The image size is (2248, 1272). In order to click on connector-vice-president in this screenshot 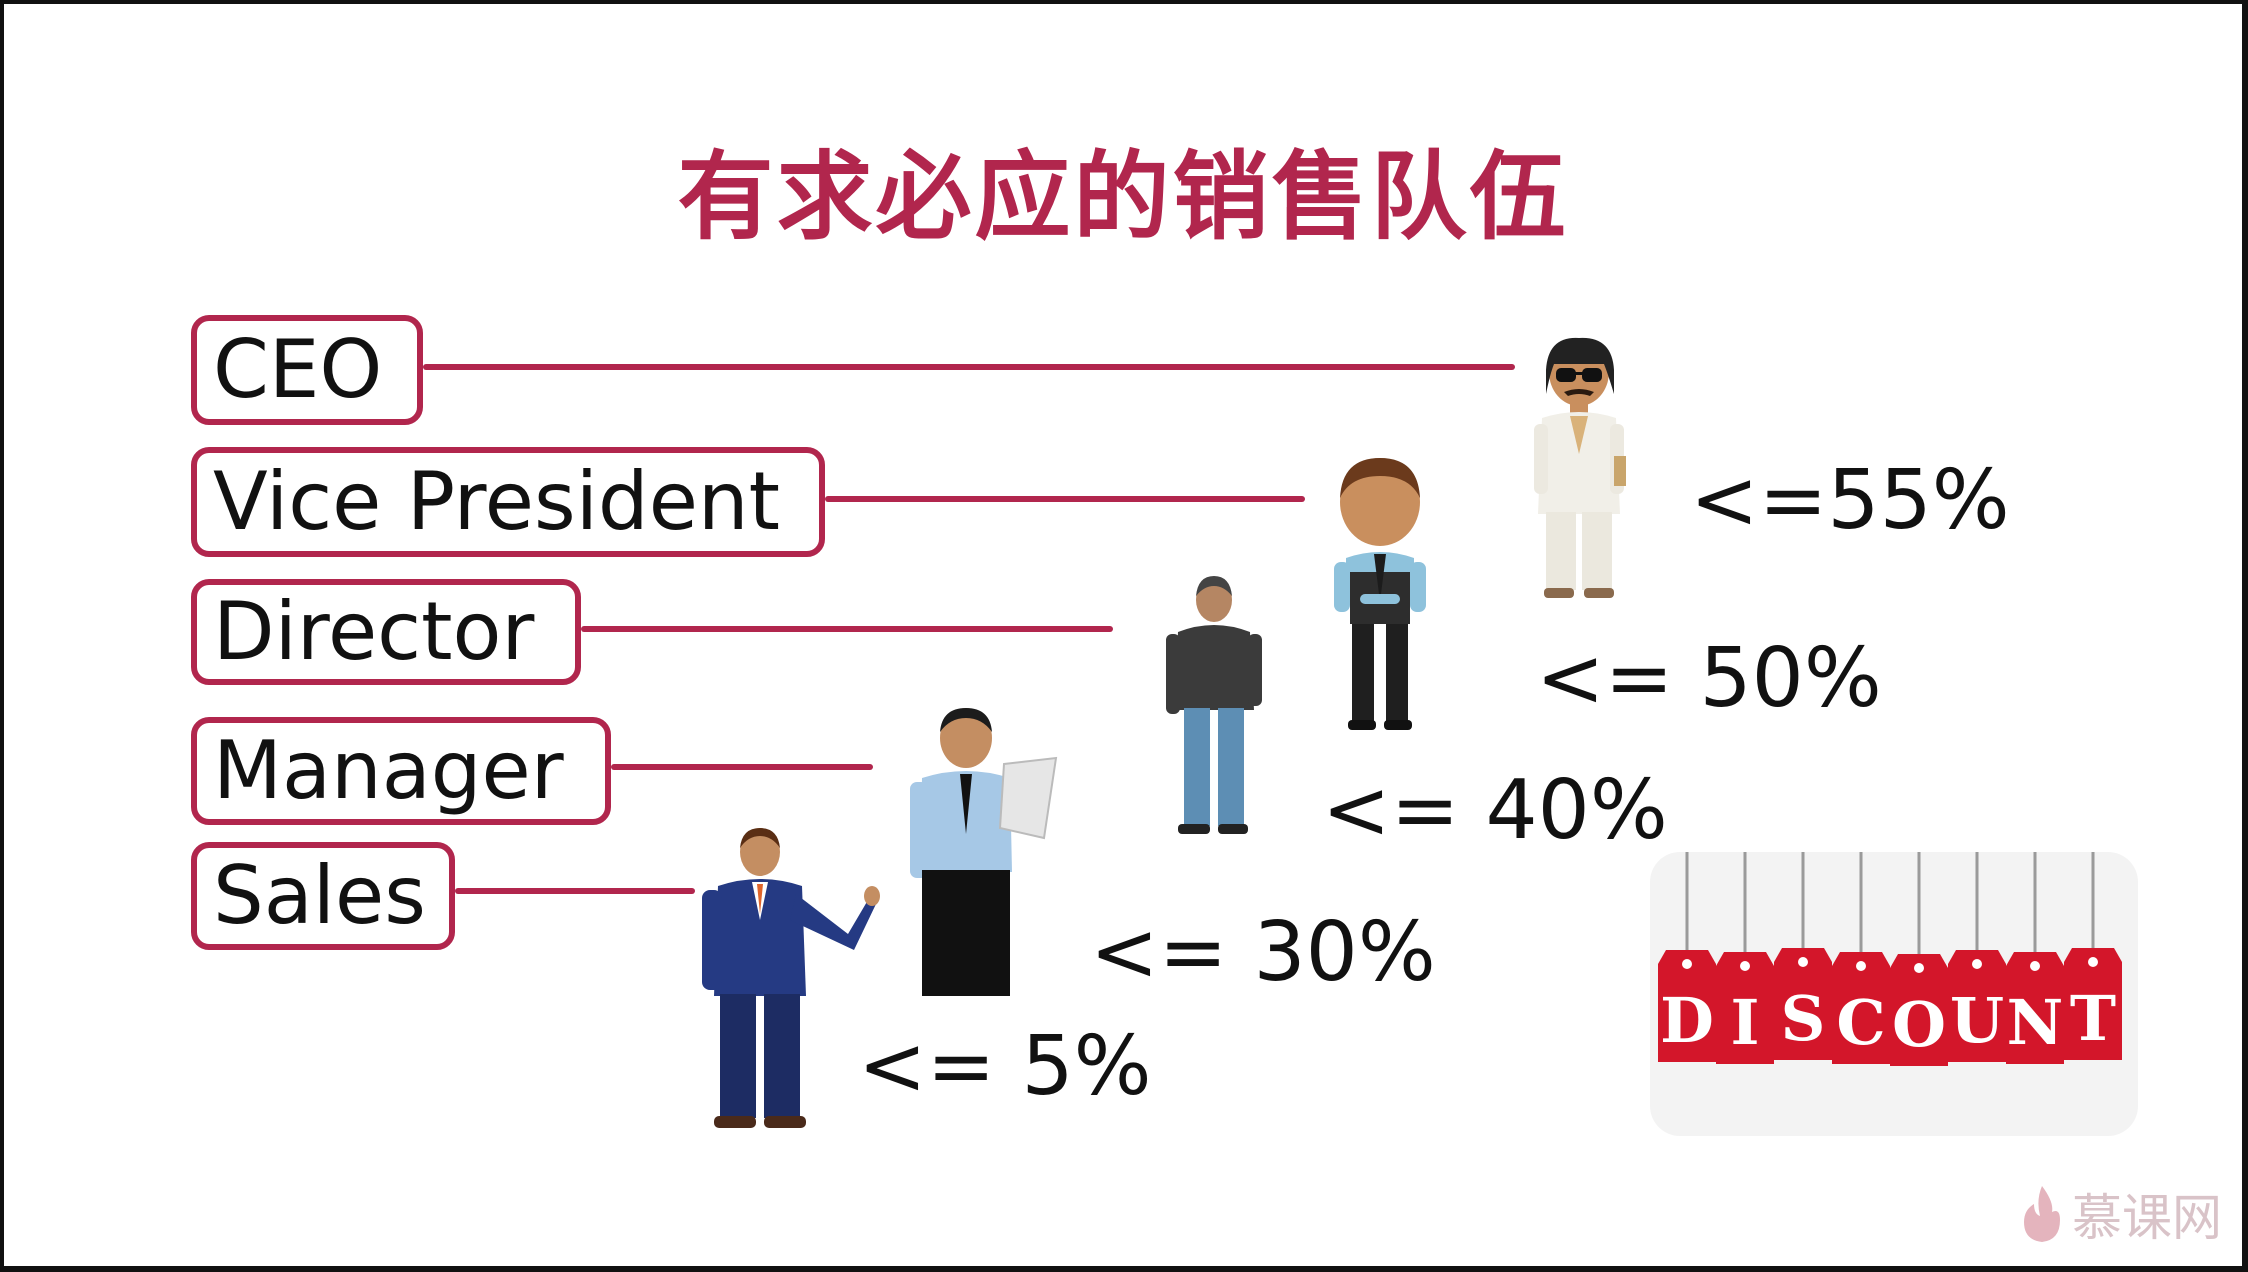, I will do `click(1065, 499)`.